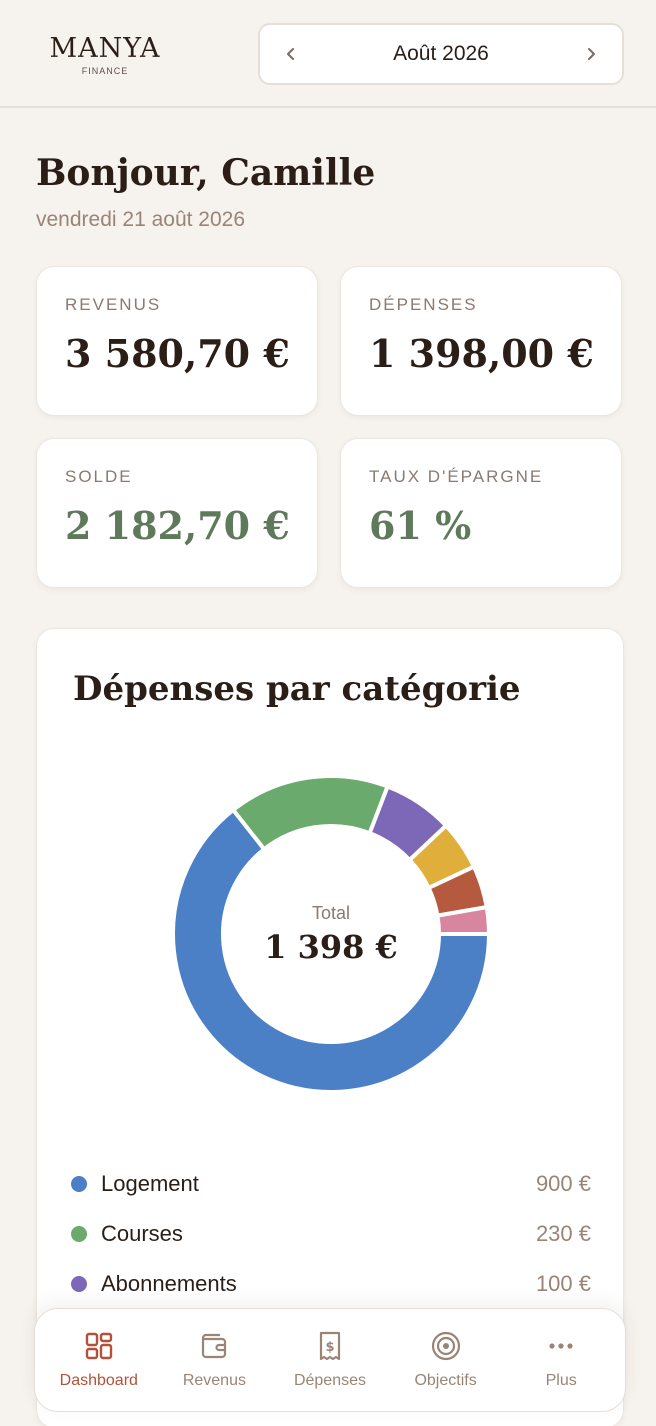 The image size is (656, 1426). What do you see at coordinates (561, 1380) in the screenshot?
I see `nav-label: Plus` at bounding box center [561, 1380].